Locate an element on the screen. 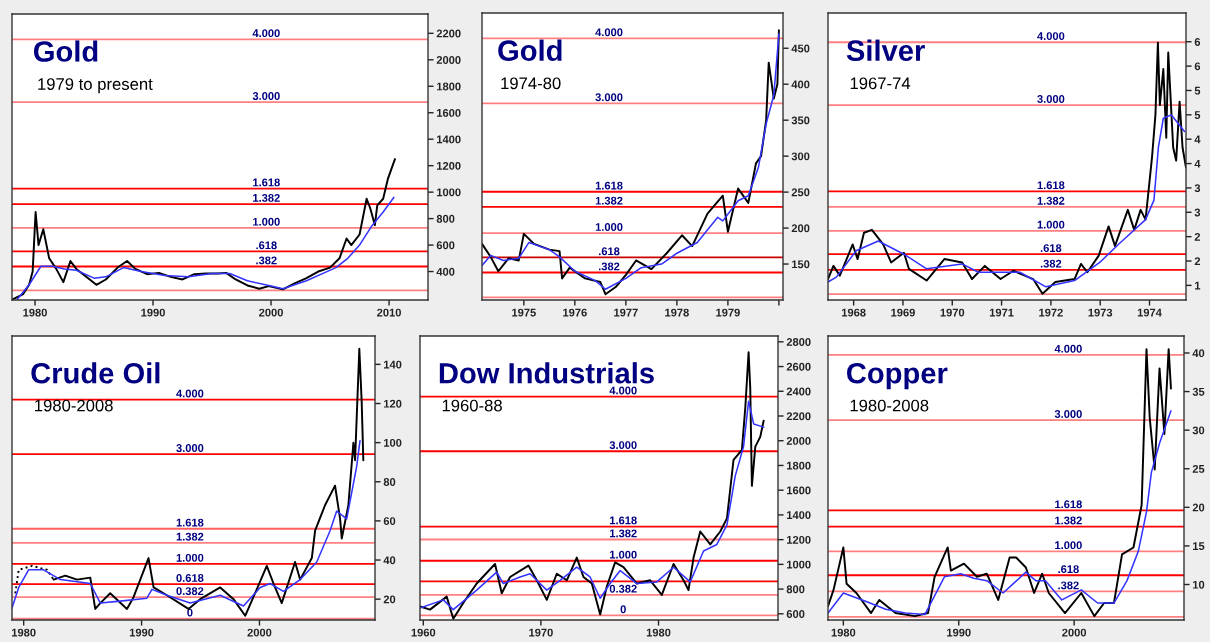  y-tick-label: 2600 is located at coordinates (798, 366).